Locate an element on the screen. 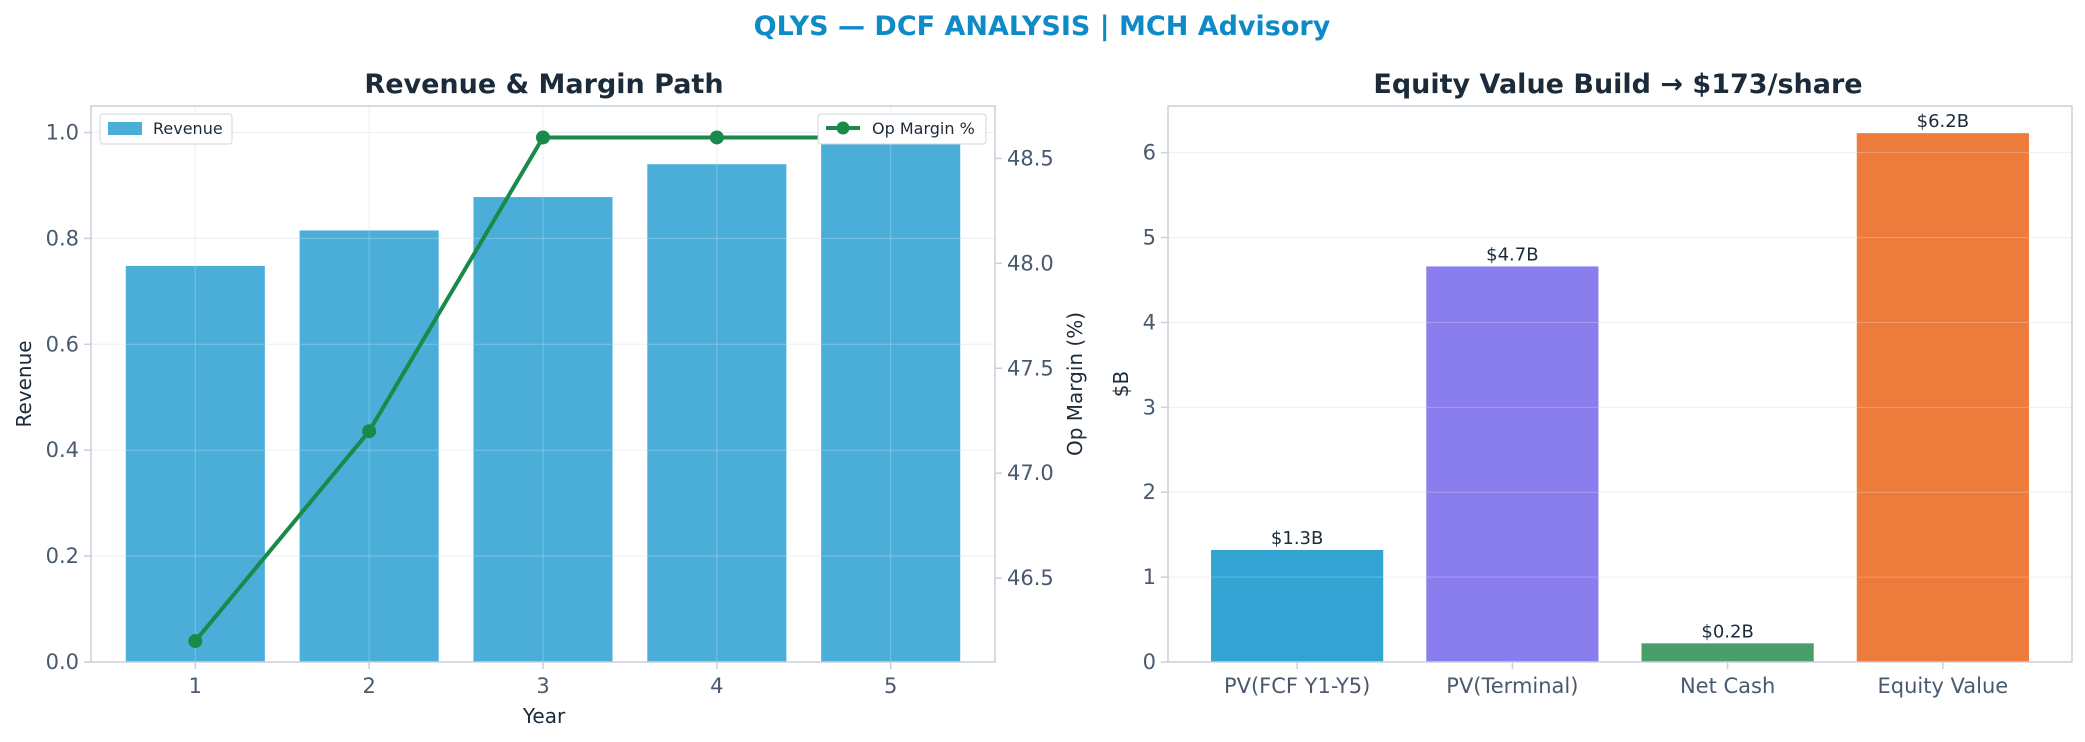  margin-legend-marker is located at coordinates (843, 128).